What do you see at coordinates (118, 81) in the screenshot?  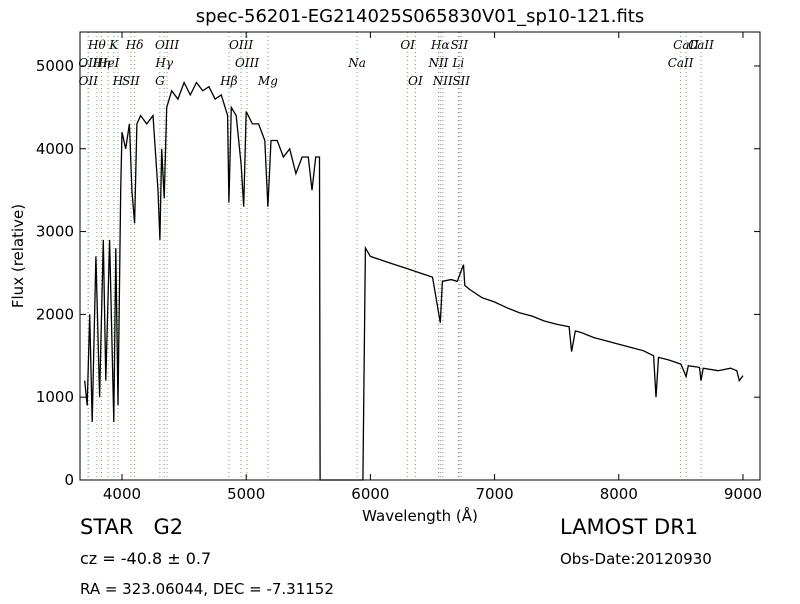 I see `spectral-line-label: H` at bounding box center [118, 81].